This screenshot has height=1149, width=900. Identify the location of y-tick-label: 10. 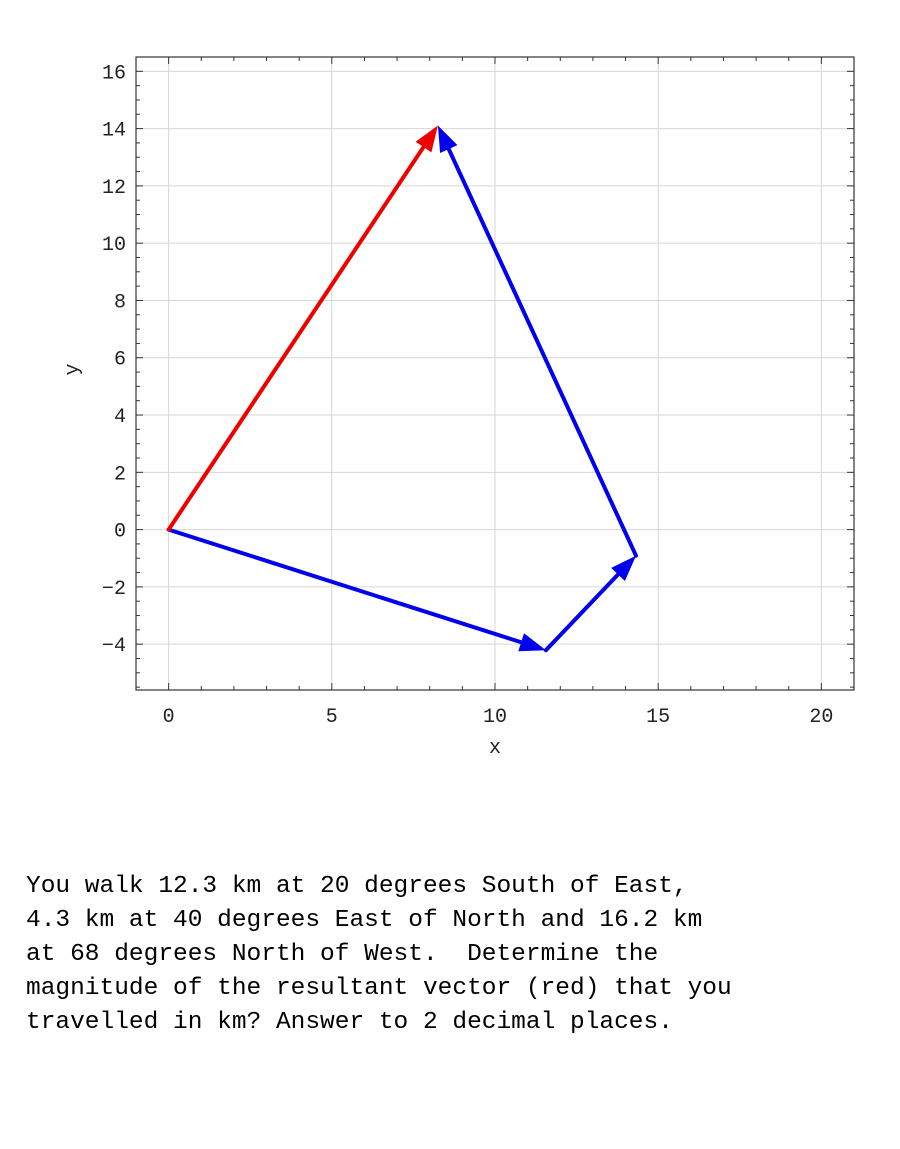
(114, 245).